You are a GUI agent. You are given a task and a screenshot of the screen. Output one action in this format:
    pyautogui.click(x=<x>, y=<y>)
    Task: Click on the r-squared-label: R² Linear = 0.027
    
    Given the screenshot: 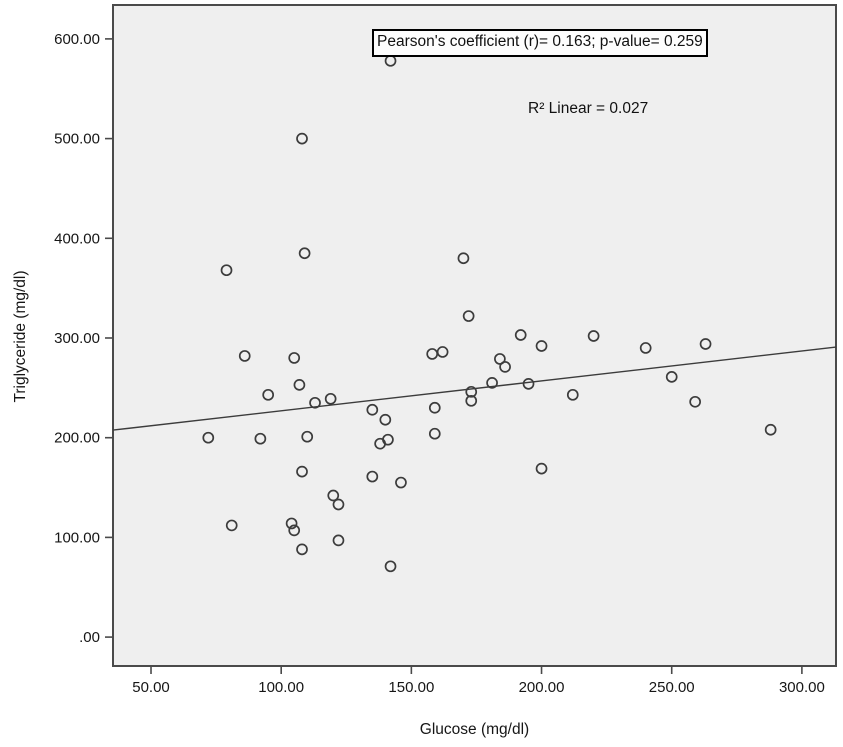 What is the action you would take?
    pyautogui.click(x=588, y=108)
    